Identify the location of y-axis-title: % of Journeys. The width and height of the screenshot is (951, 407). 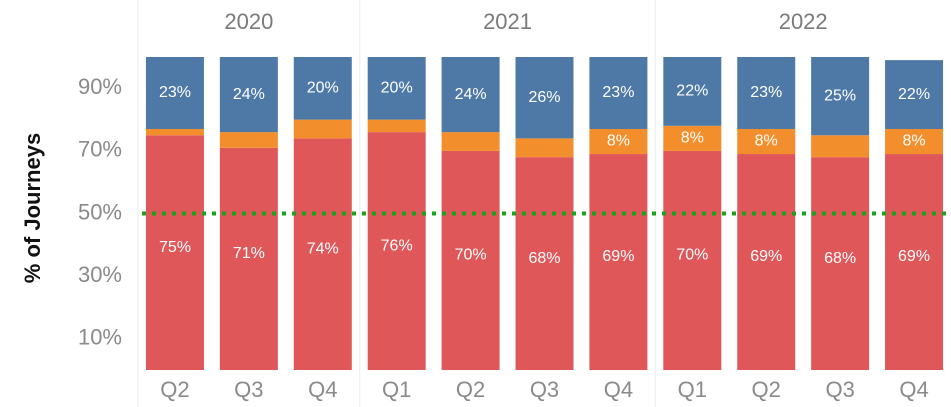
(32, 208).